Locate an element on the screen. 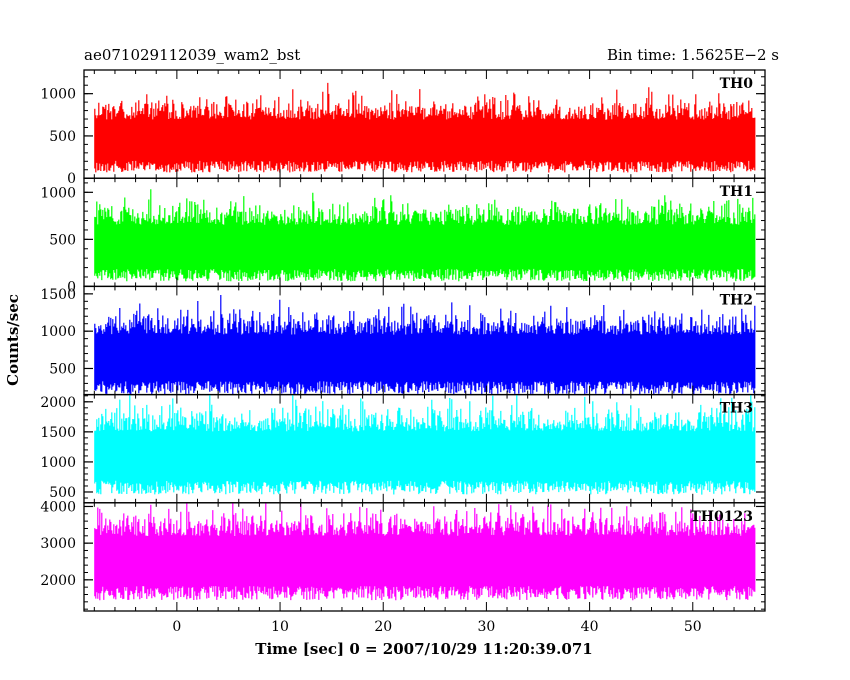 The image size is (850, 680). x-tick-label: 40 is located at coordinates (590, 627).